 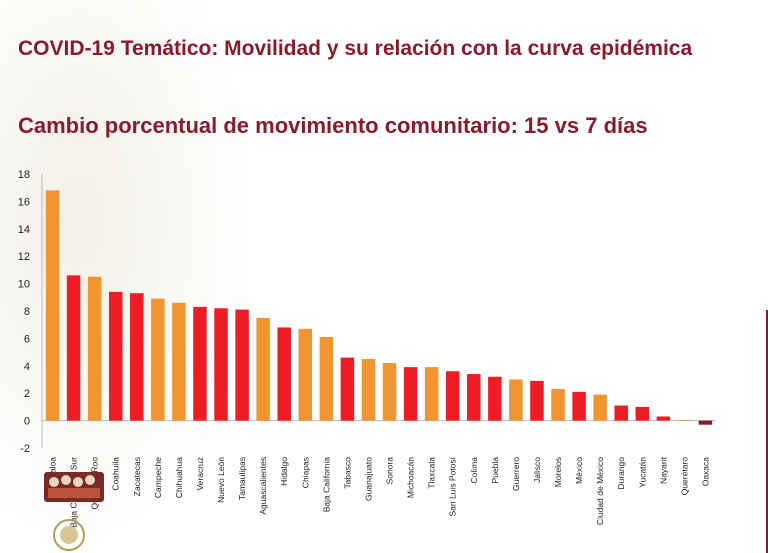 I want to click on y-tick-label: -2, so click(x=25, y=449).